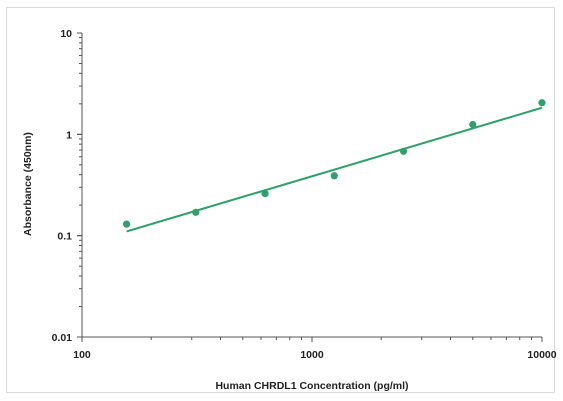 Image resolution: width=563 pixels, height=401 pixels. Describe the element at coordinates (28, 184) in the screenshot. I see `y-axis-title: Absorbance (450nm)` at that location.